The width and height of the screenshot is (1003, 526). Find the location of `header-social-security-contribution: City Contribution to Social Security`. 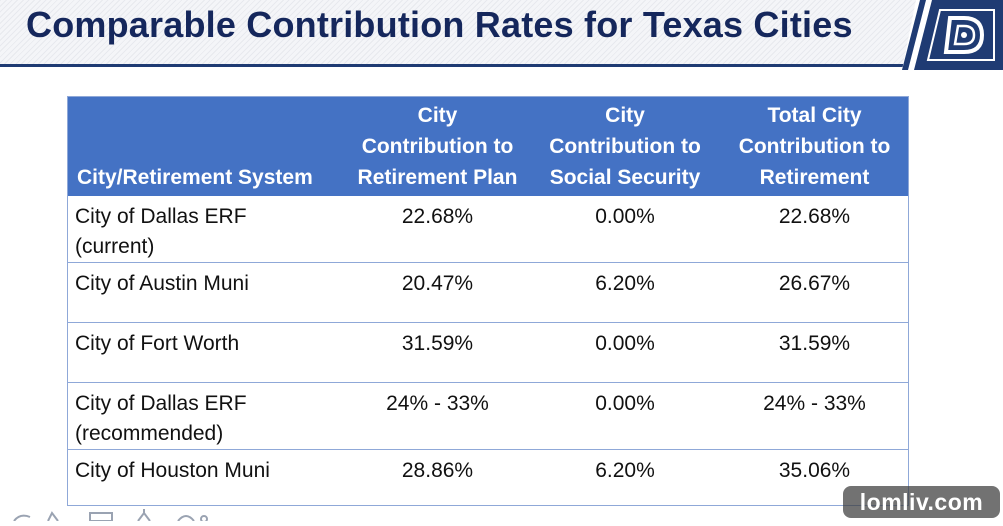

header-social-security-contribution: City Contribution to Social Security is located at coordinates (625, 146).